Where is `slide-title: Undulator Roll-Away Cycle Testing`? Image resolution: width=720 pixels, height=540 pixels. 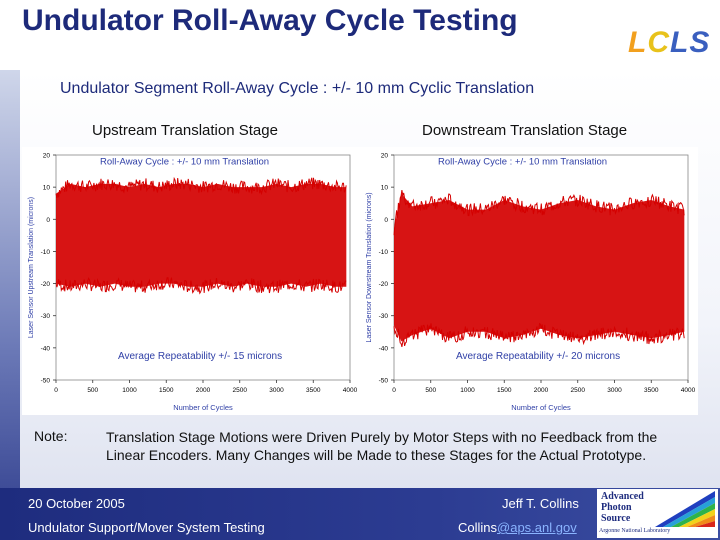 slide-title: Undulator Roll-Away Cycle Testing is located at coordinates (270, 20).